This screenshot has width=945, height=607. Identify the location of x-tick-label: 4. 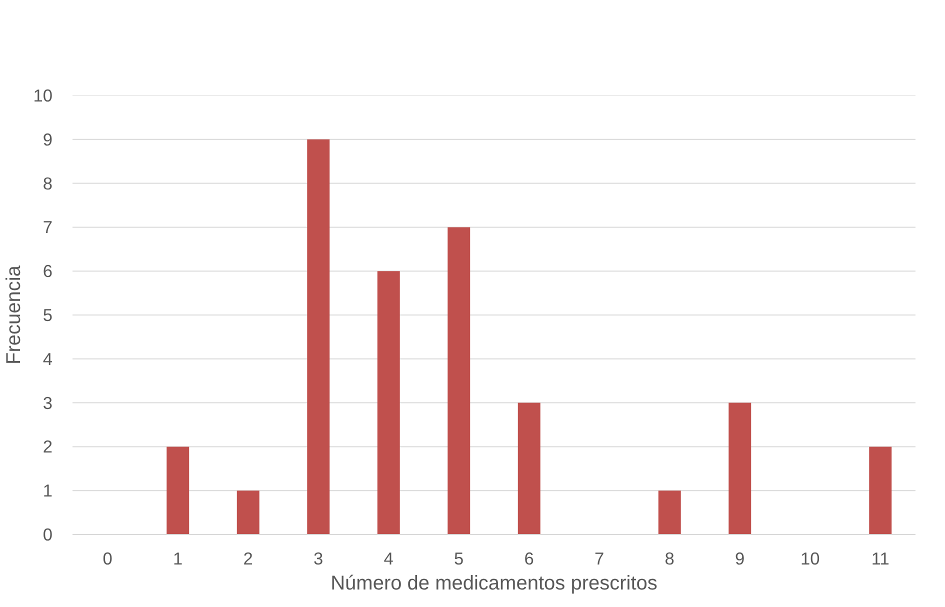
(389, 558).